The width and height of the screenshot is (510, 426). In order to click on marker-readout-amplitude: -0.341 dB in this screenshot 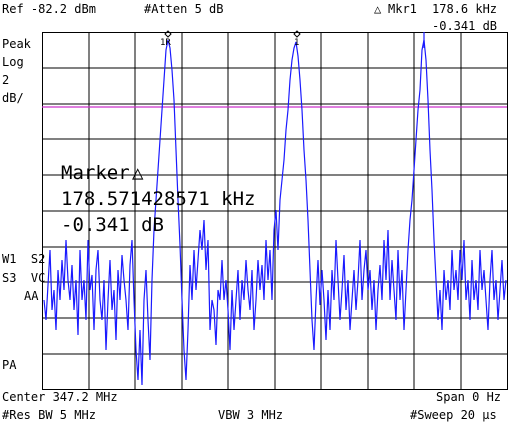, I will do `click(465, 26)`.